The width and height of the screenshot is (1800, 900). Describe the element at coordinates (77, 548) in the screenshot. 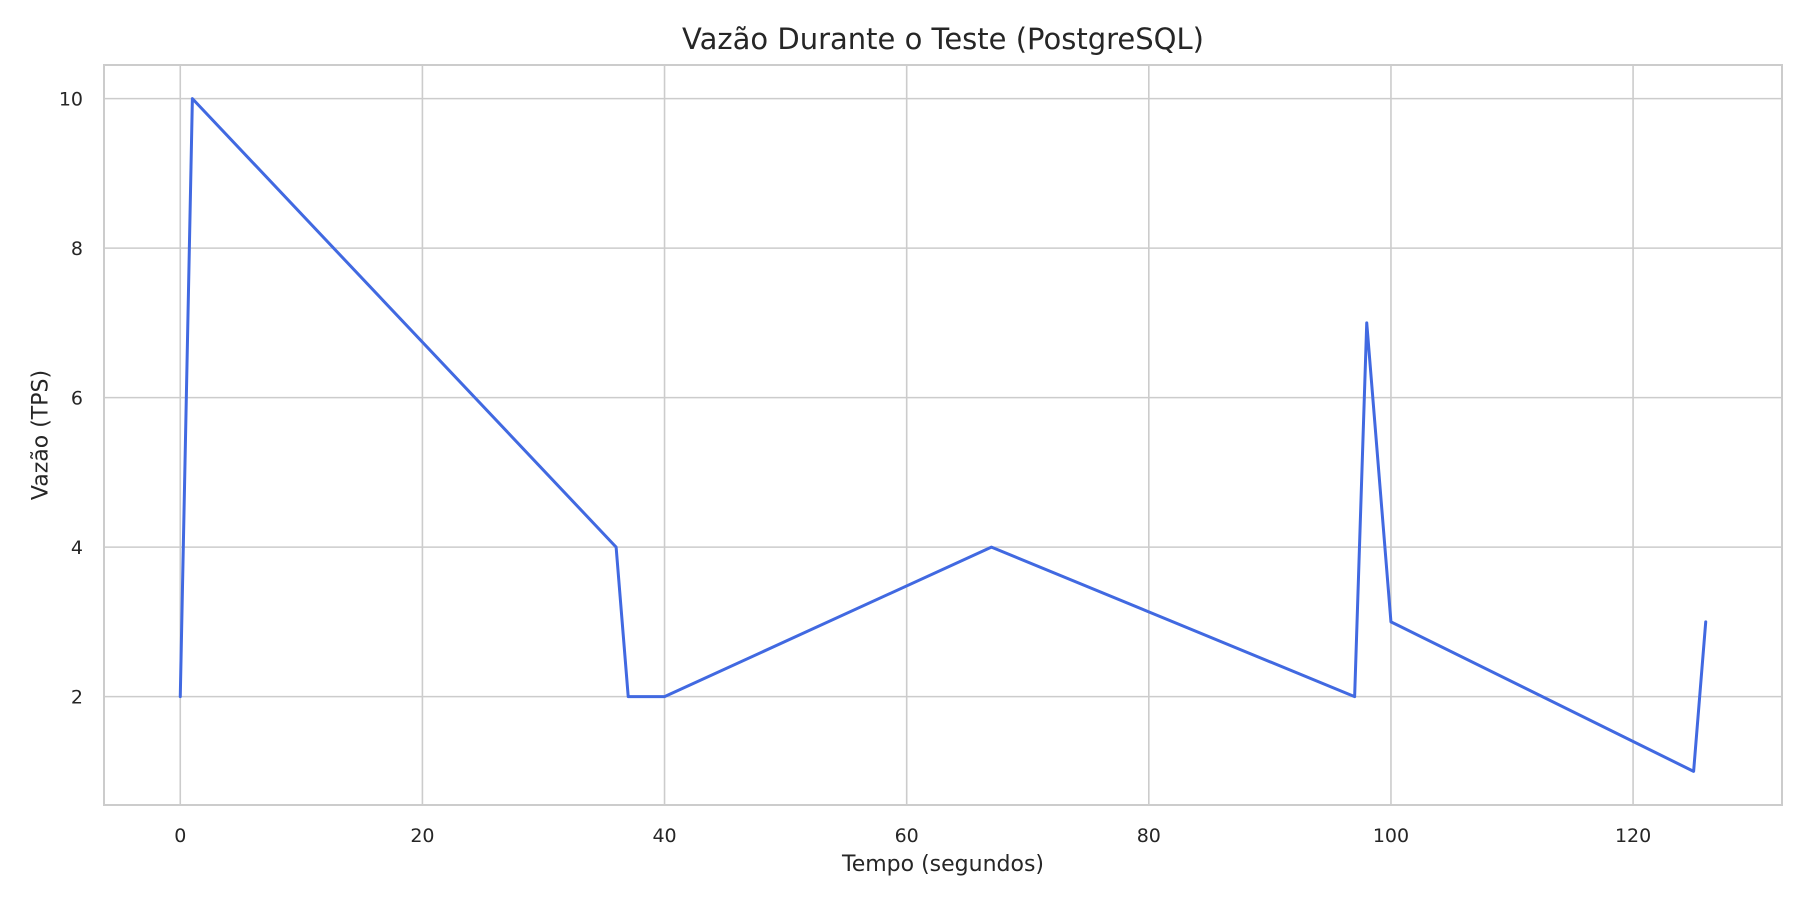

I see `y-tick-label: 4` at that location.